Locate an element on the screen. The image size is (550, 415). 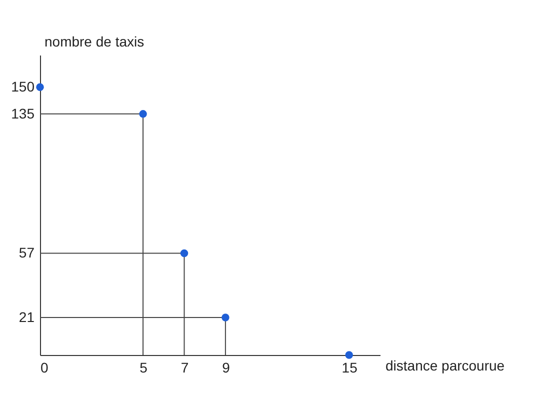
x-tick-label: 5 is located at coordinates (144, 368).